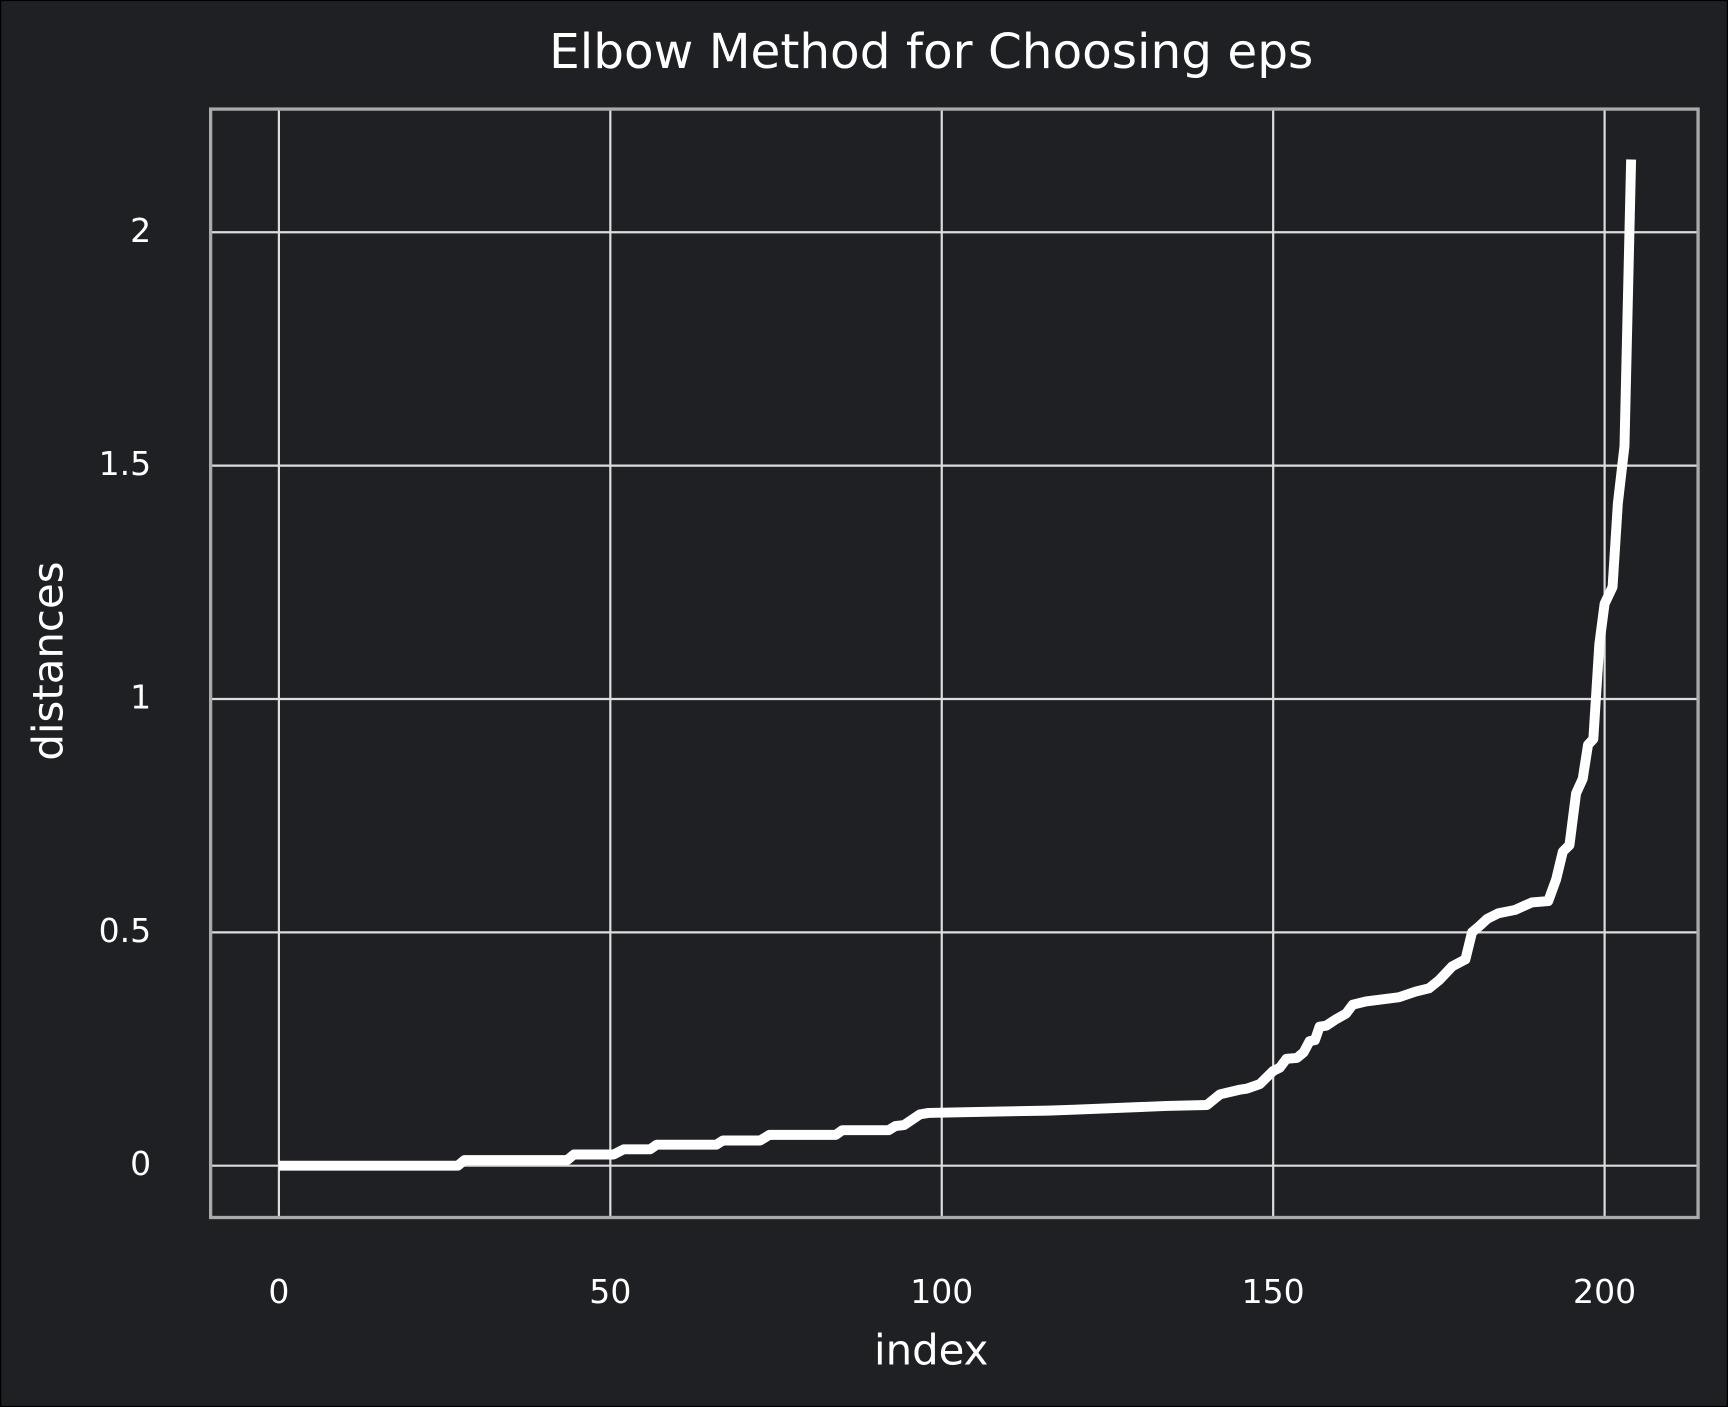 This screenshot has width=1728, height=1407. What do you see at coordinates (125, 463) in the screenshot?
I see `y-tick-label: 1.5` at bounding box center [125, 463].